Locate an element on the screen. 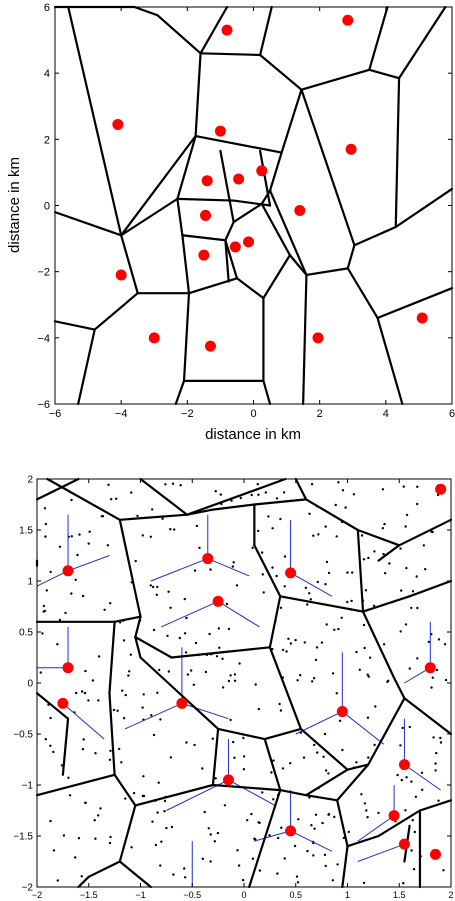 Image resolution: width=455 pixels, height=901 pixels. x-tick-label: −0.5 is located at coordinates (192, 895).